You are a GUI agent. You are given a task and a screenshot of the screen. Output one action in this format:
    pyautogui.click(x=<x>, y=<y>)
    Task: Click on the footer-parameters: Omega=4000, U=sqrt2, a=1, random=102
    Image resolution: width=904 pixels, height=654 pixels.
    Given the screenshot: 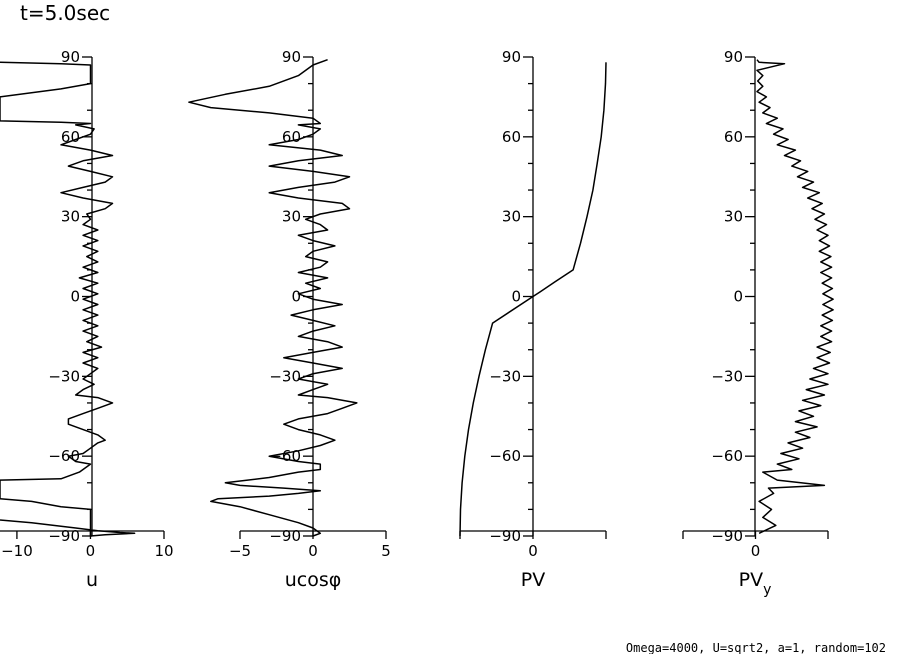 What is the action you would take?
    pyautogui.click(x=756, y=647)
    